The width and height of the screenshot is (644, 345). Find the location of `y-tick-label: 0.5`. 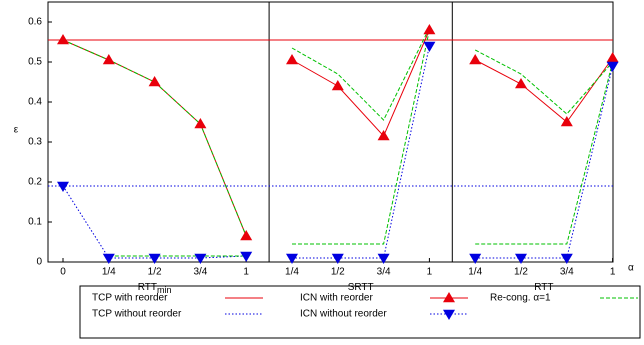

y-tick-label: 0.5 is located at coordinates (35, 62).